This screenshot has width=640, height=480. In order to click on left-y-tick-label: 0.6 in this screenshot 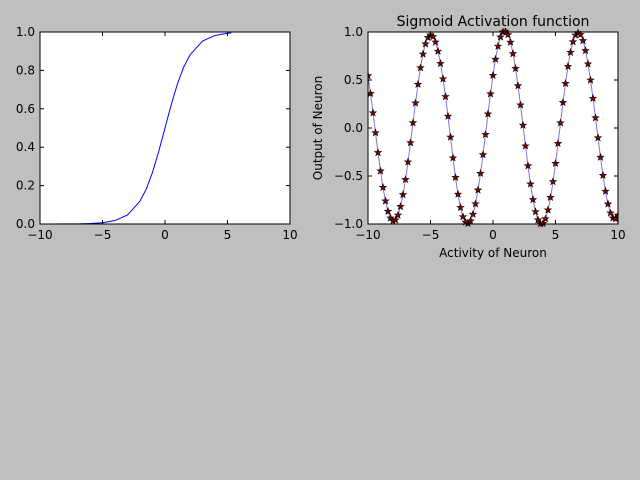, I will do `click(25, 109)`.